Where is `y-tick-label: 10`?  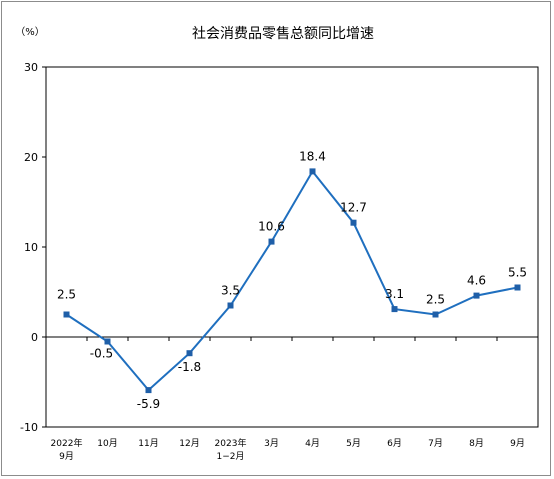 y-tick-label: 10 is located at coordinates (31, 247).